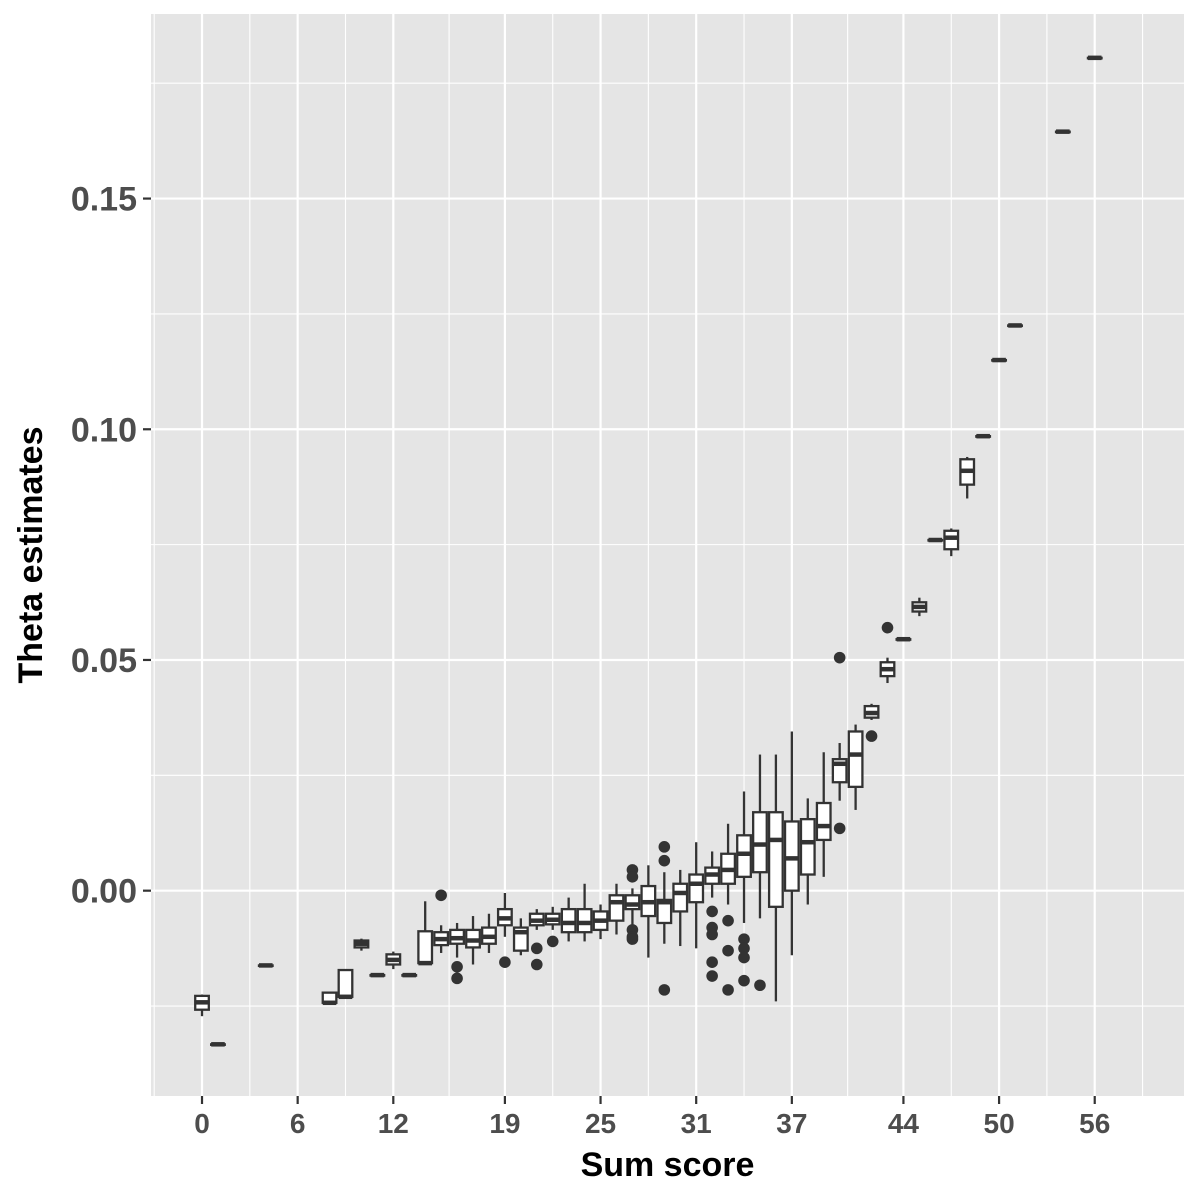 This screenshot has width=1200, height=1200. What do you see at coordinates (696, 1123) in the screenshot?
I see `x-tick-label: 31` at bounding box center [696, 1123].